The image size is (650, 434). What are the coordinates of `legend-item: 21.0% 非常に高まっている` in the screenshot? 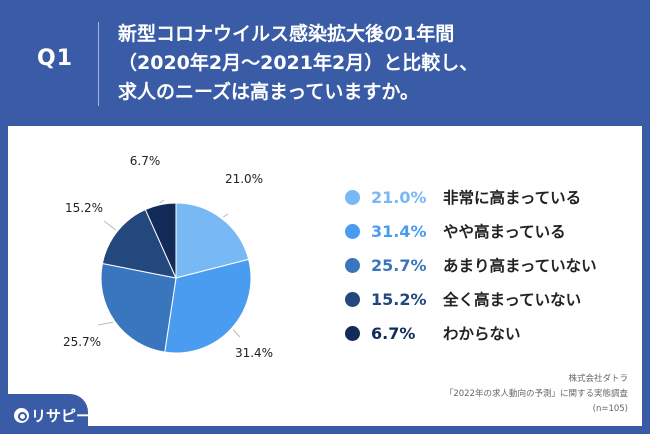 It's located at (463, 197).